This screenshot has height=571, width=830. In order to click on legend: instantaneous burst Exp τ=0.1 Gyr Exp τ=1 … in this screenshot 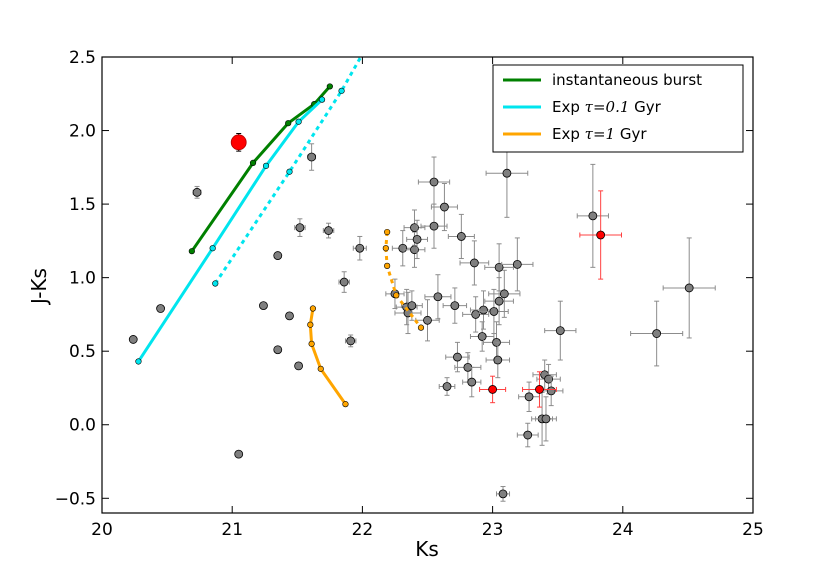, I will do `click(618, 108)`.